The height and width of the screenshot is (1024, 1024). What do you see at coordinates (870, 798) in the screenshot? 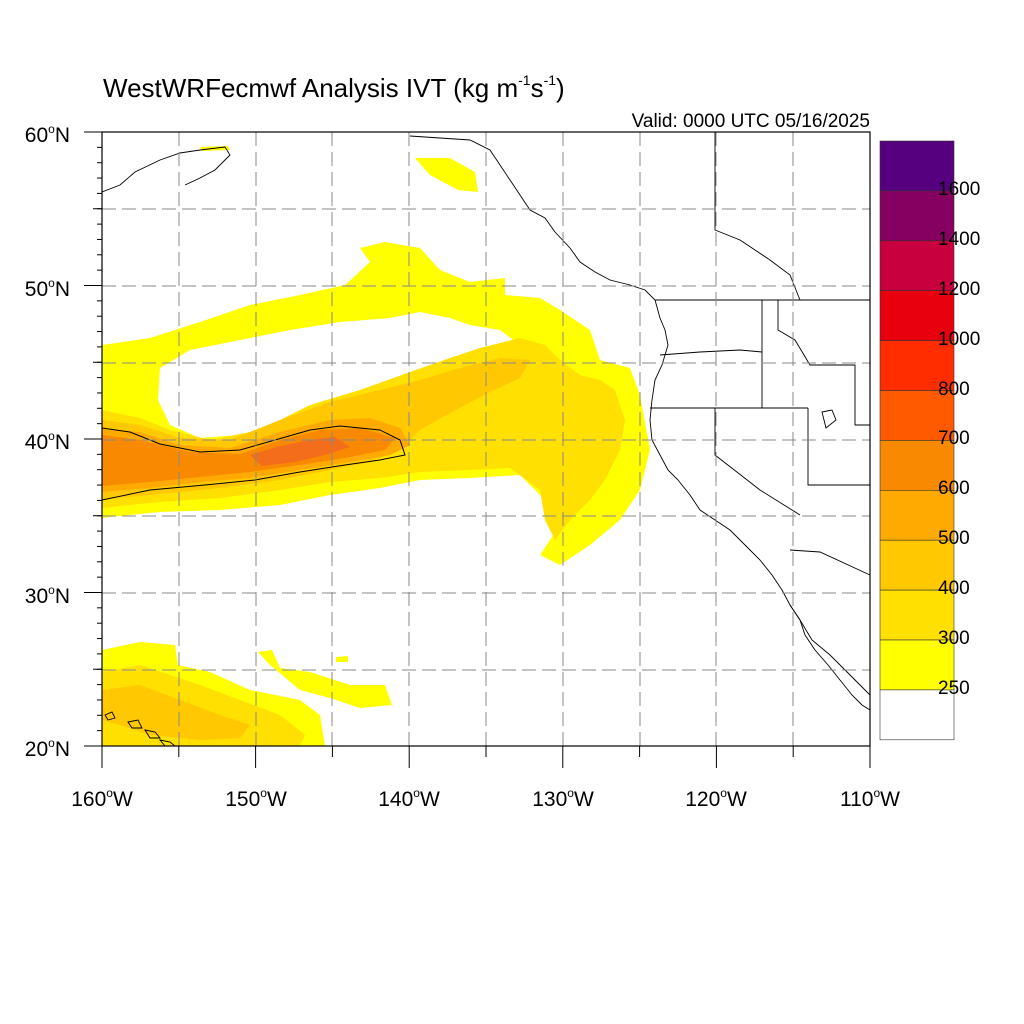
I see `lon-label-110w: 110oW` at bounding box center [870, 798].